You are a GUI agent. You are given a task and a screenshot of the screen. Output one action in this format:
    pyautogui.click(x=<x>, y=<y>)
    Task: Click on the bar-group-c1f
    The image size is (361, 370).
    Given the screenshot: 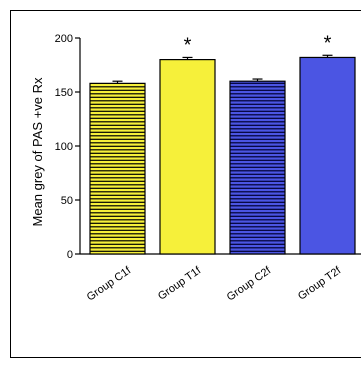 What is the action you would take?
    pyautogui.click(x=117, y=168)
    